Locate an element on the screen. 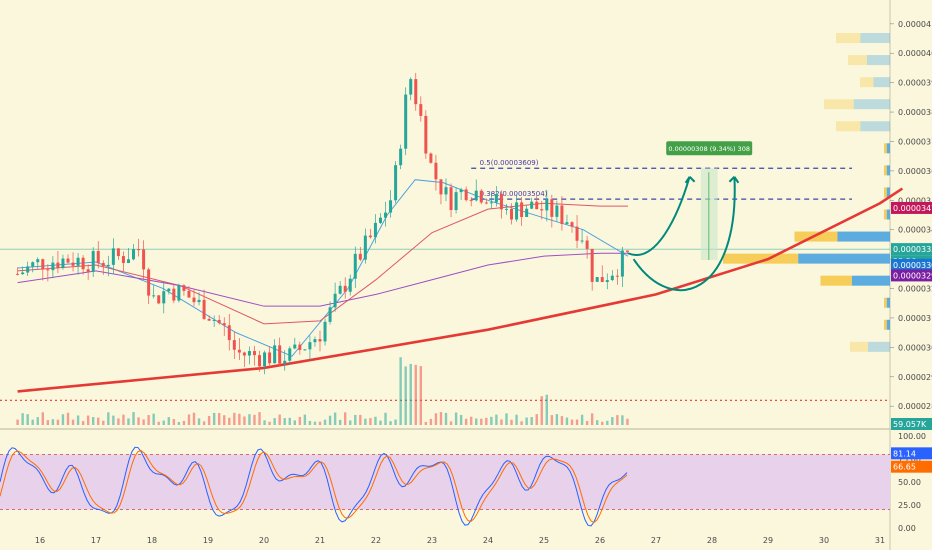 This screenshot has width=932, height=550. oscillator-tick-label: 25.00 is located at coordinates (909, 505).